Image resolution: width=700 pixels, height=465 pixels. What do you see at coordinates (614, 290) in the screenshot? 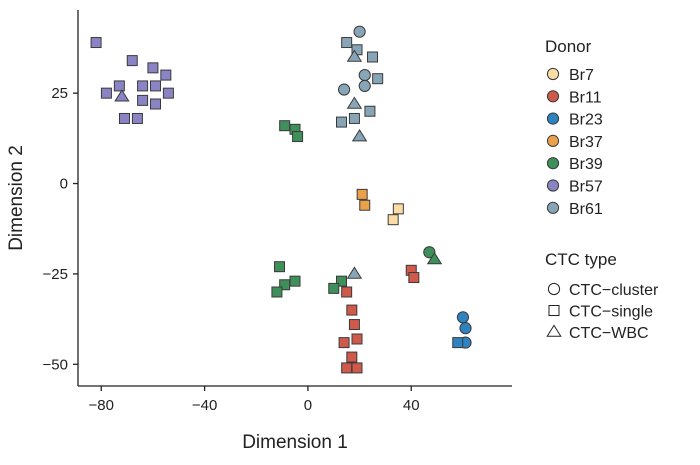
I see `legend-label: CTC−cluster` at bounding box center [614, 290].